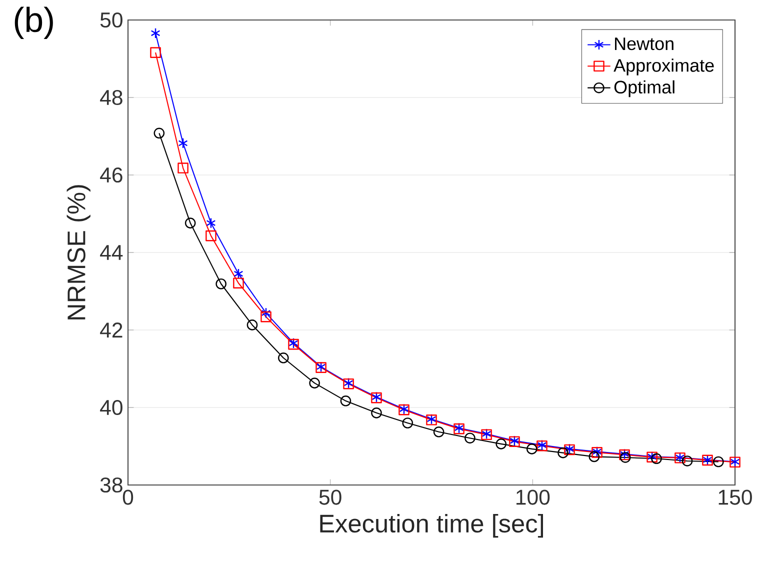  Describe the element at coordinates (128, 497) in the screenshot. I see `x-tick-label: 0` at that location.